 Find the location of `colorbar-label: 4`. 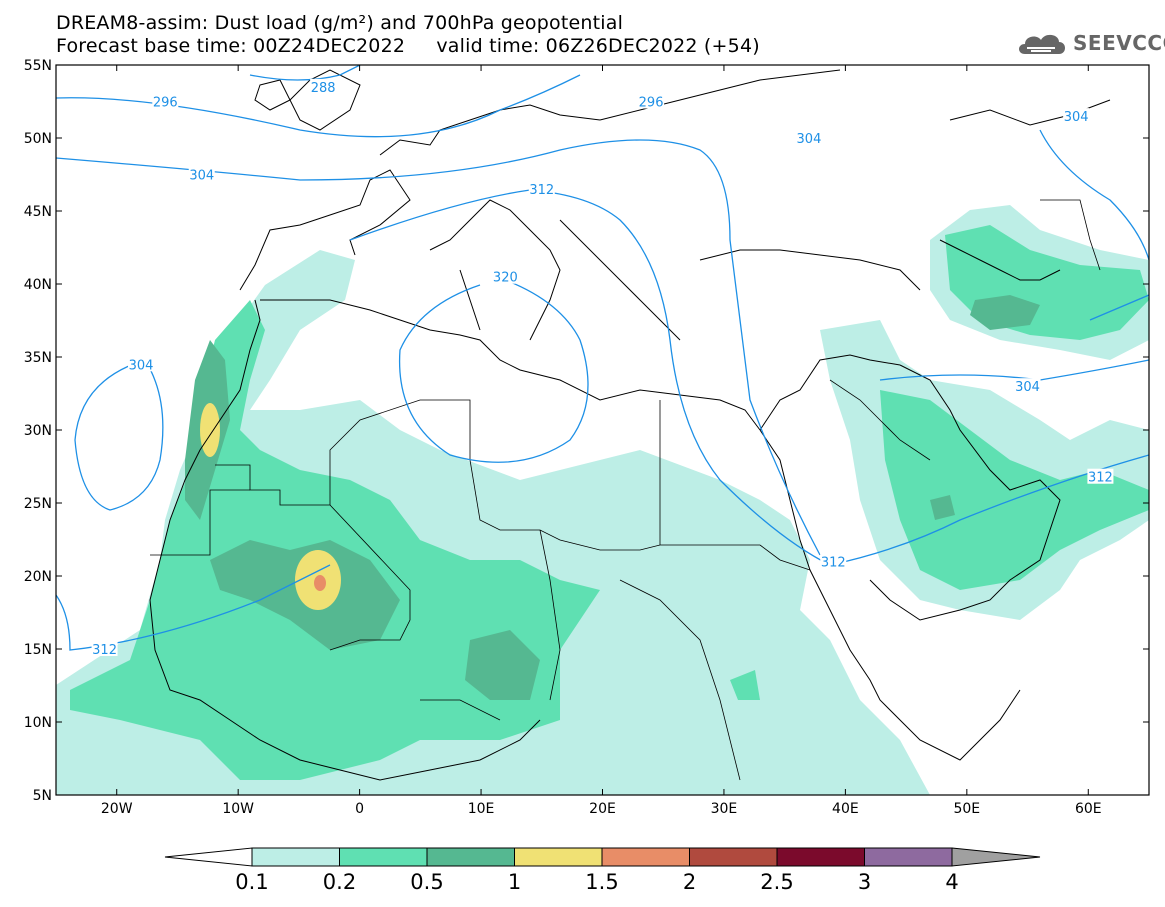

colorbar-label: 4 is located at coordinates (951, 882).